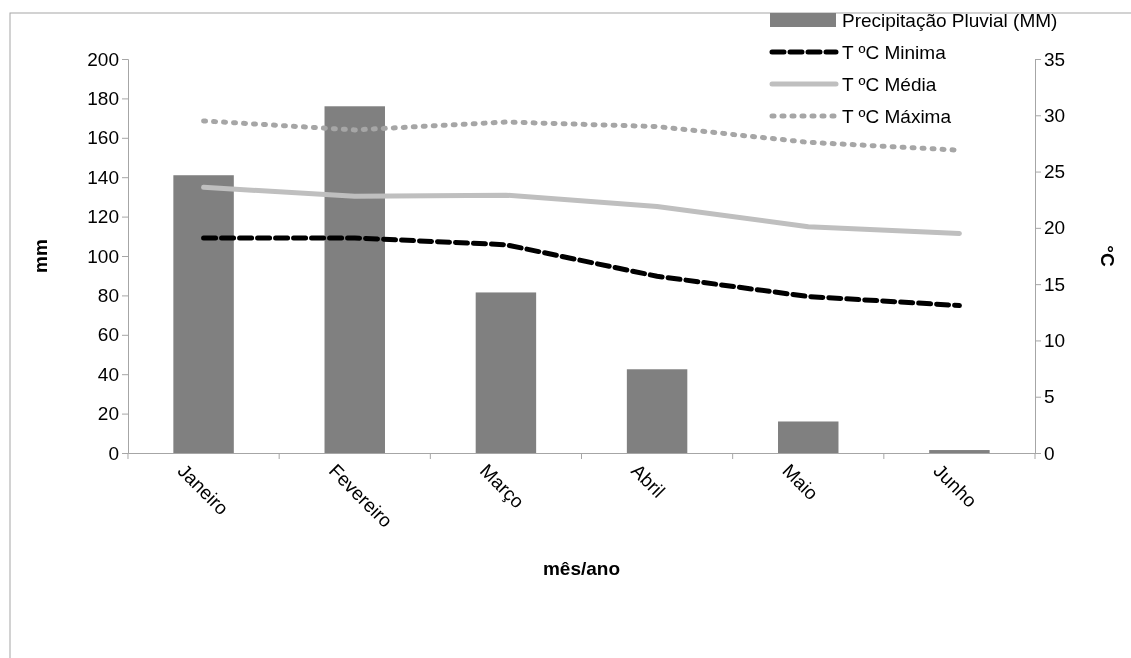 The height and width of the screenshot is (658, 1131). Describe the element at coordinates (1055, 228) in the screenshot. I see `y2-tick-label: 20` at that location.